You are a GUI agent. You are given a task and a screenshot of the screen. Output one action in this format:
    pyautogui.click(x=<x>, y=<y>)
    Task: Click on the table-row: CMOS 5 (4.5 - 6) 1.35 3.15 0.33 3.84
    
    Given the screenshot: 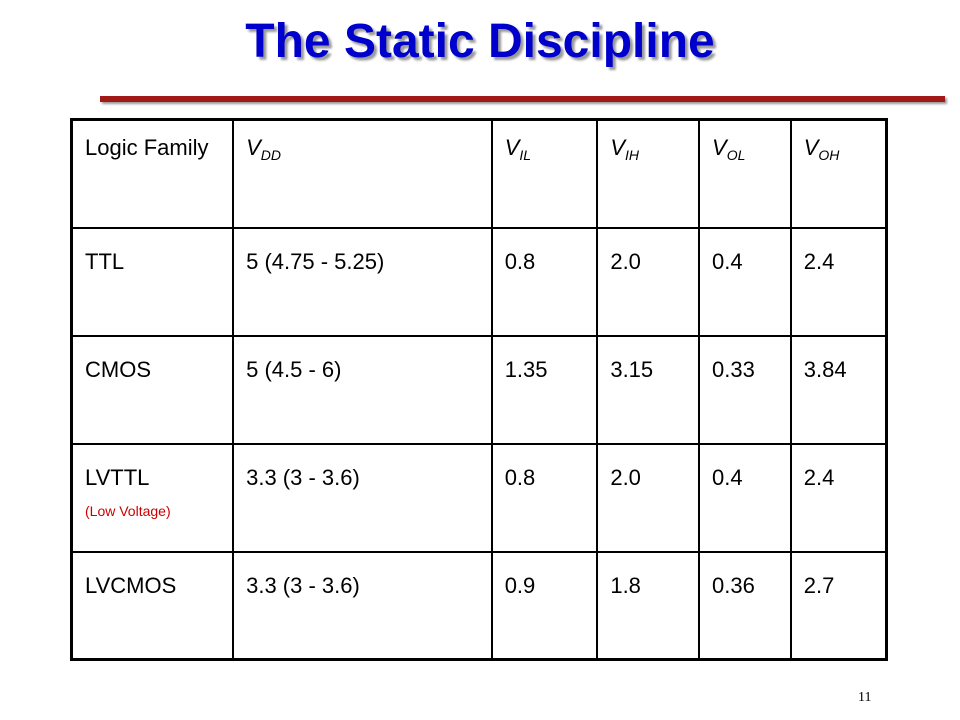 What is the action you would take?
    pyautogui.click(x=479, y=389)
    